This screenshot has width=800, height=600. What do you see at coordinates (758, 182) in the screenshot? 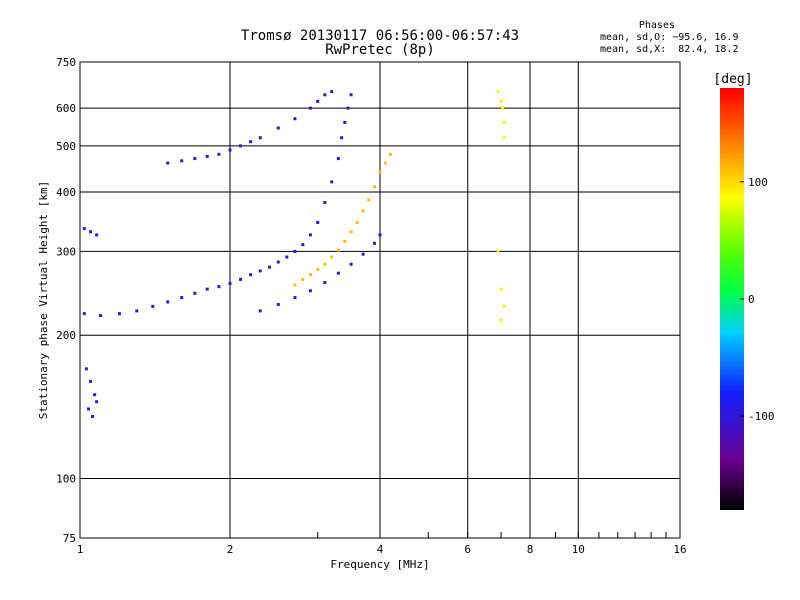
I see `colorbar-tick-label: 100` at bounding box center [758, 182].